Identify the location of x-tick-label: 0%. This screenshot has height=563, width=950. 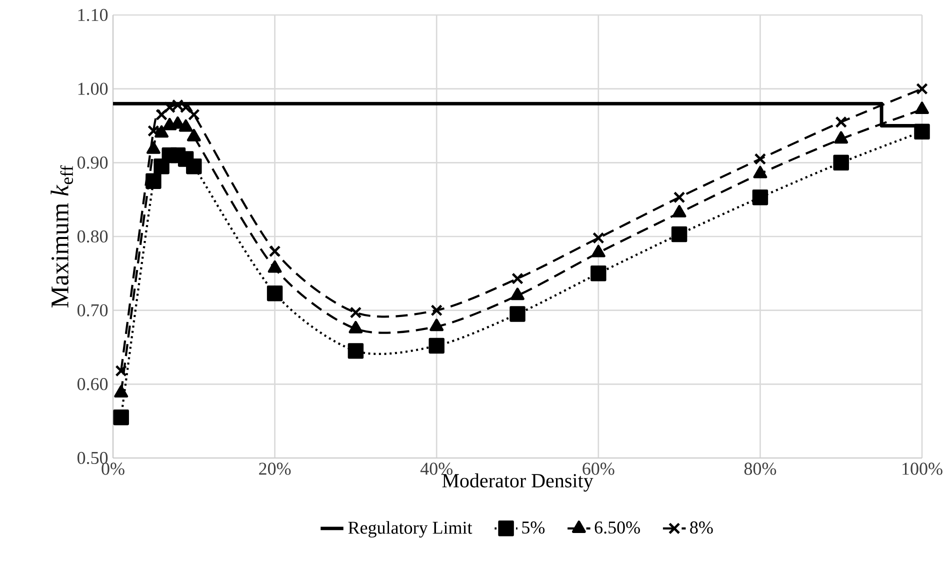
(113, 468).